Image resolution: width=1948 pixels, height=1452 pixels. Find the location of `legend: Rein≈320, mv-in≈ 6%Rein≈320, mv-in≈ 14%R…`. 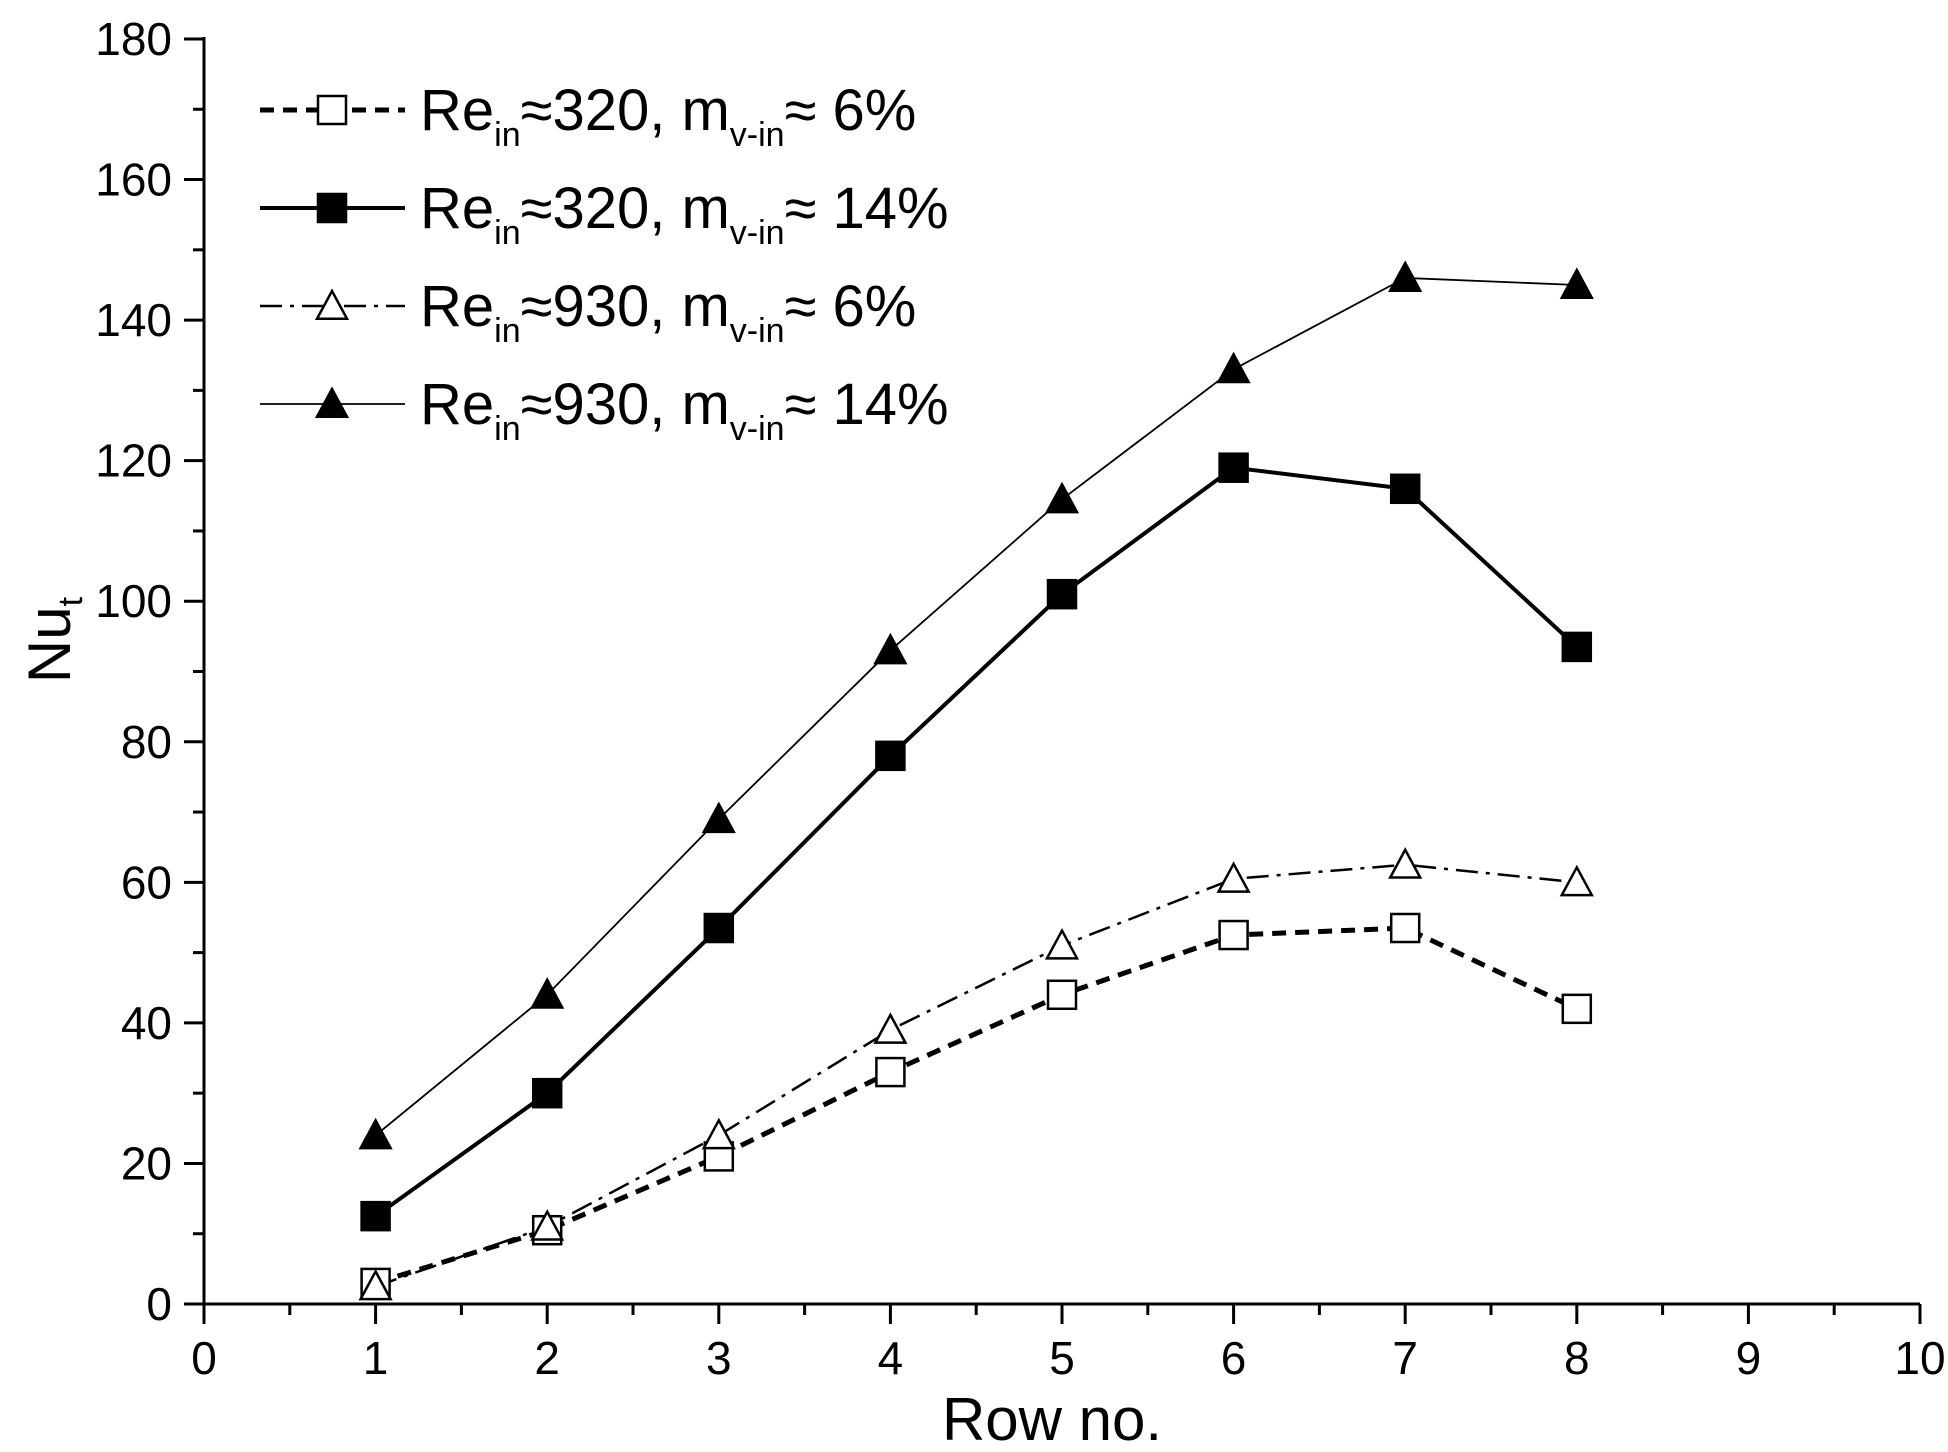

legend: Rein≈320, mv-in≈ 6%Rein≈320, mv-in≈ 14%R… is located at coordinates (604, 263).